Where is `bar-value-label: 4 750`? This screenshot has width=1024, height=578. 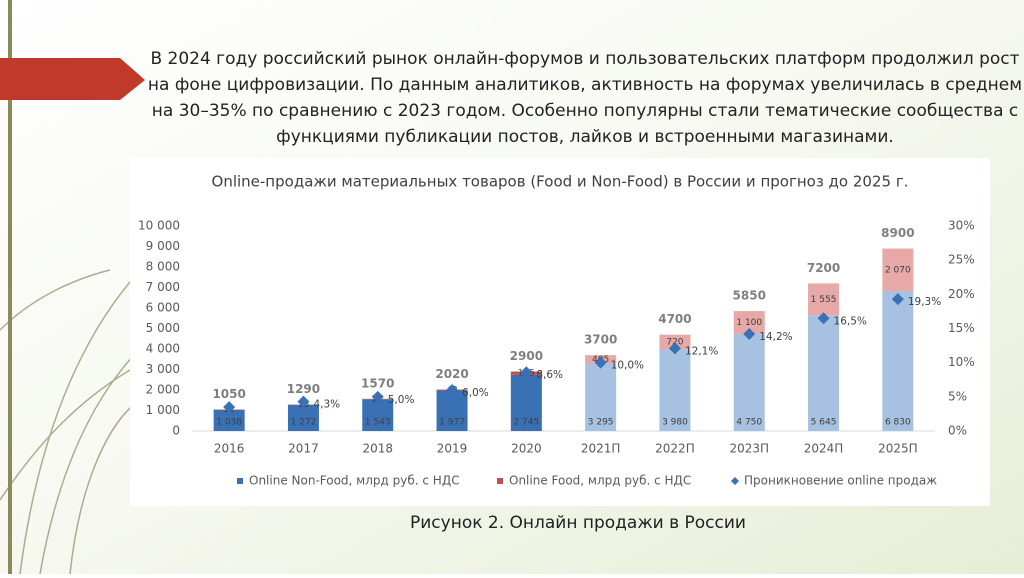
bar-value-label: 4 750 is located at coordinates (749, 423).